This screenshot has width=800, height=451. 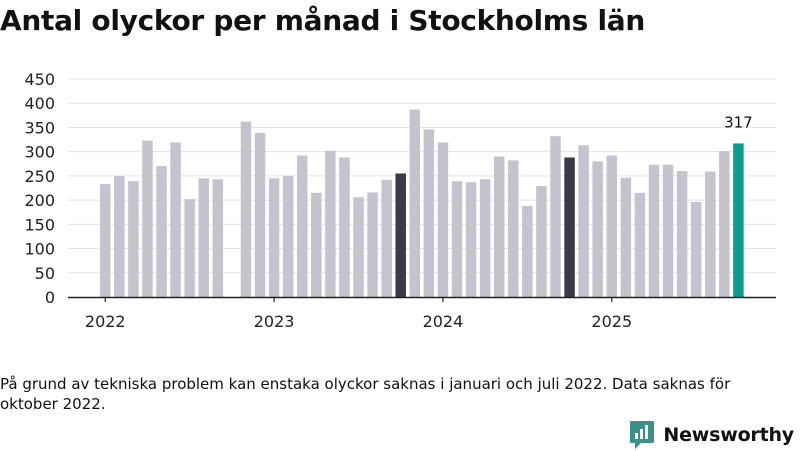 What do you see at coordinates (39, 152) in the screenshot?
I see `y-tick-label: 300` at bounding box center [39, 152].